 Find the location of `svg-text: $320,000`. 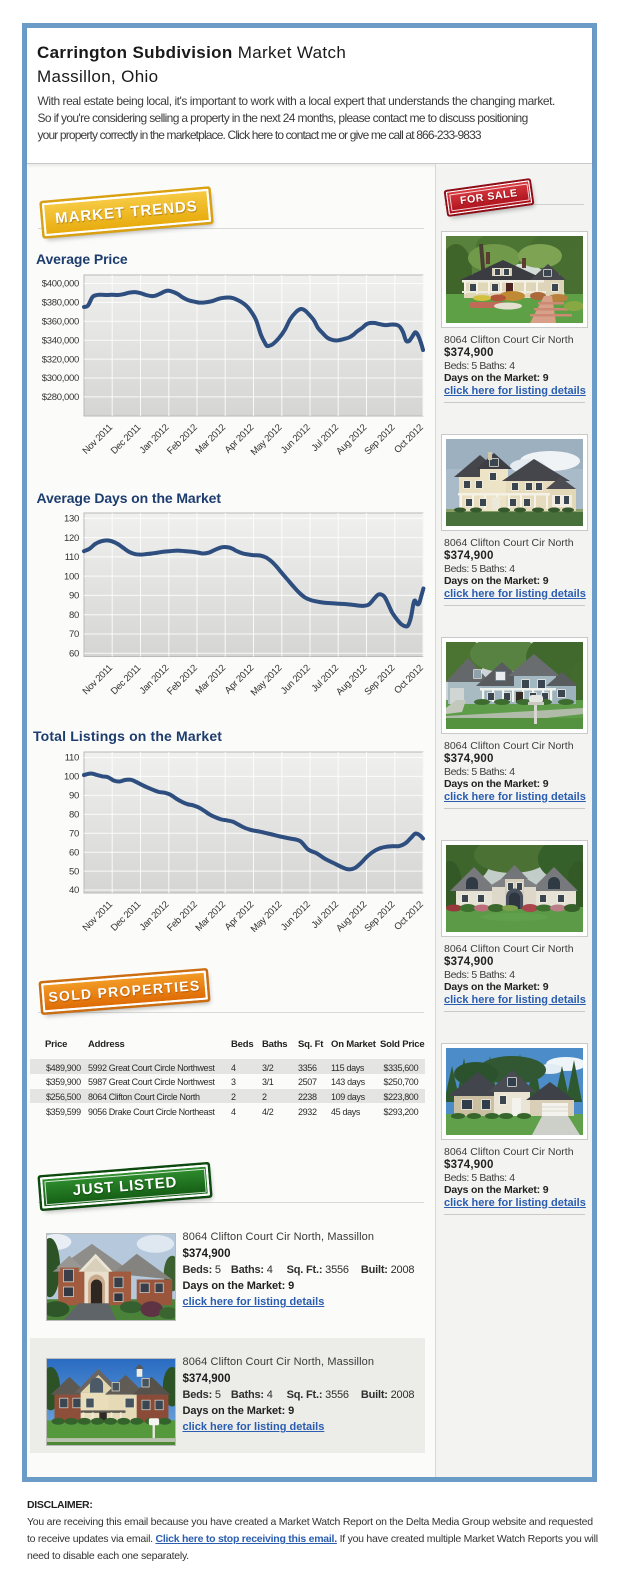

svg-text: $320,000 is located at coordinates (60, 359).